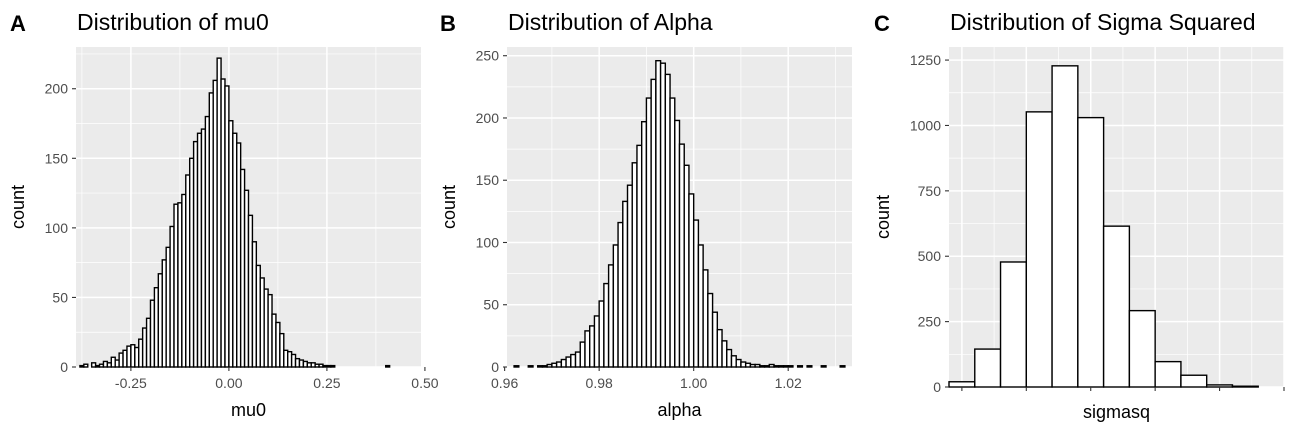 Image resolution: width=1296 pixels, height=432 pixels. What do you see at coordinates (925, 125) in the screenshot?
I see `y-tick-label: 1000` at bounding box center [925, 125].